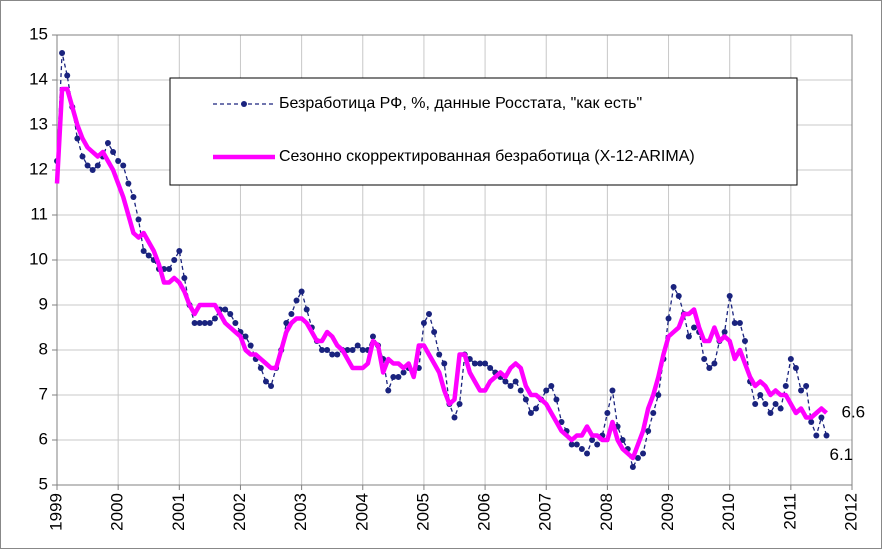 Image resolution: width=882 pixels, height=549 pixels. I want to click on y-tick-label: 7, so click(43, 393).